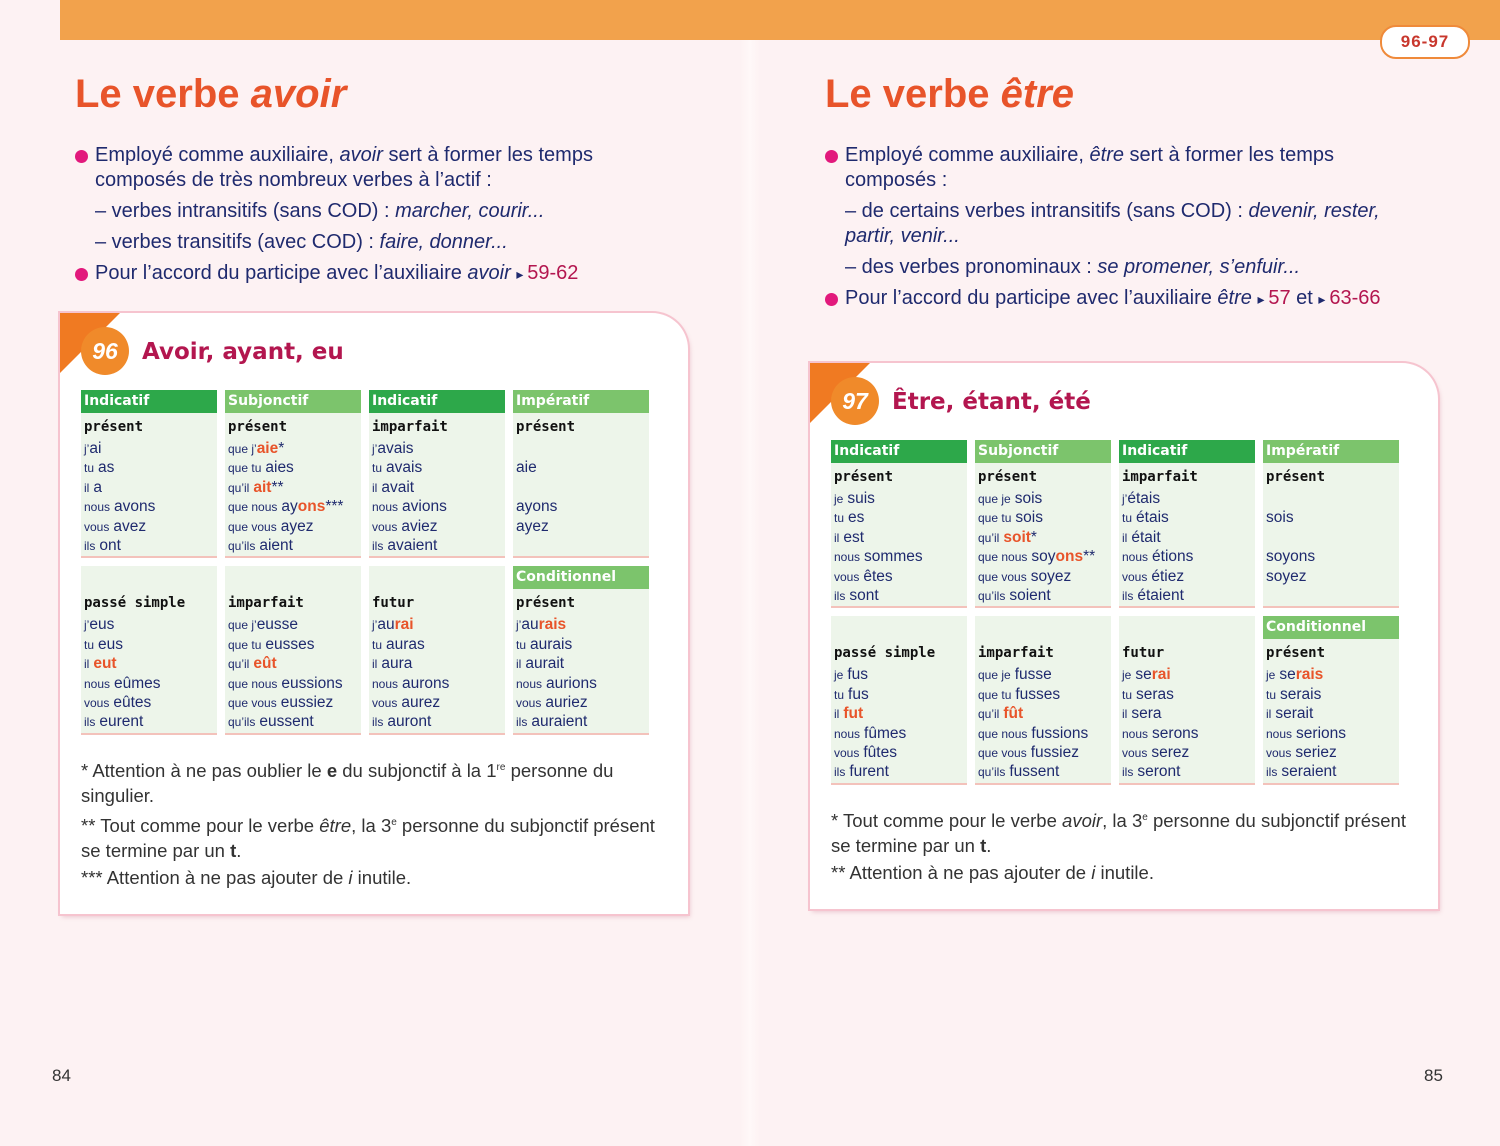  What do you see at coordinates (581, 663) in the screenshot?
I see `conjugation-line: il aurait` at bounding box center [581, 663].